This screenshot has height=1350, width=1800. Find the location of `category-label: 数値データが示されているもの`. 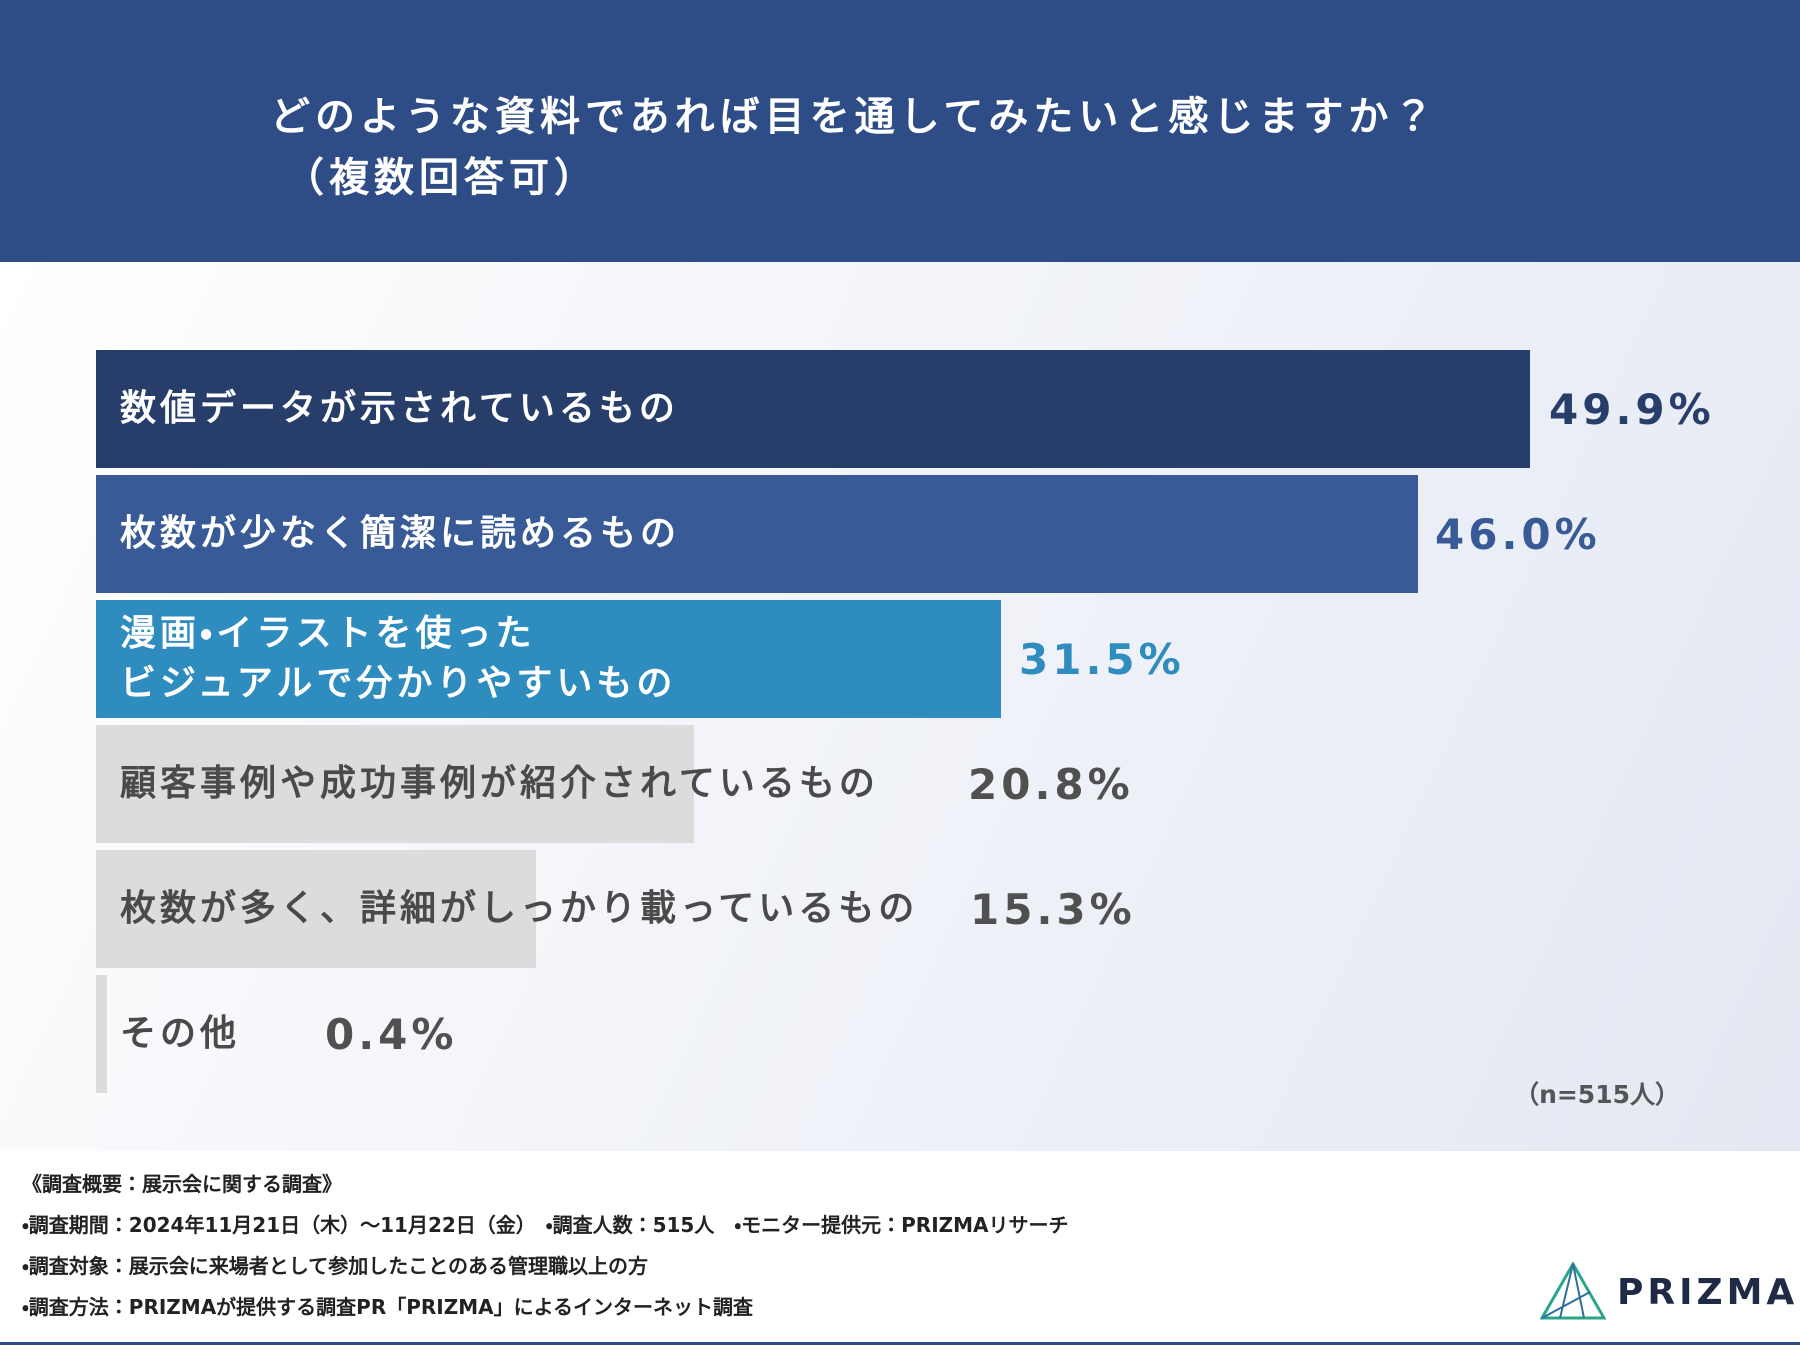

category-label: 数値データが示されているもの is located at coordinates (399, 408).